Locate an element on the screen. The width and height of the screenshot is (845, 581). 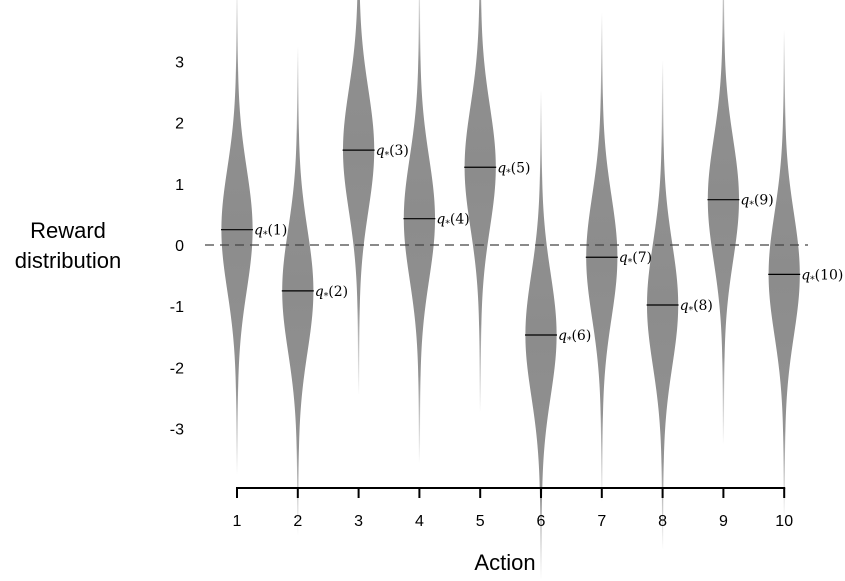
y-tick-label: -3 is located at coordinates (177, 430).